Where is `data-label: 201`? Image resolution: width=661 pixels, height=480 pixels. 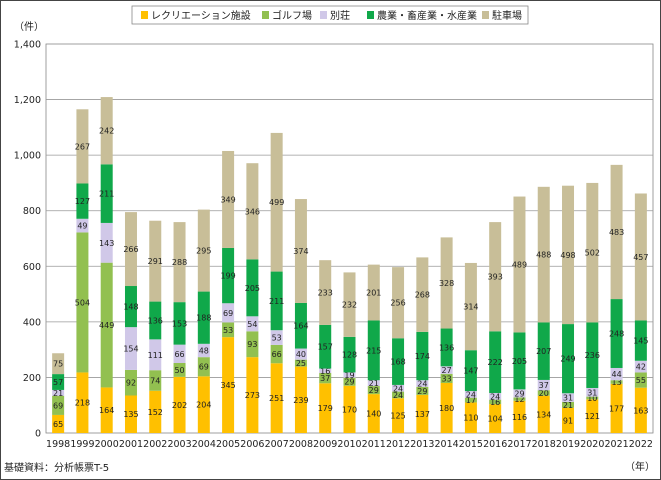 data-label: 201 is located at coordinates (373, 293).